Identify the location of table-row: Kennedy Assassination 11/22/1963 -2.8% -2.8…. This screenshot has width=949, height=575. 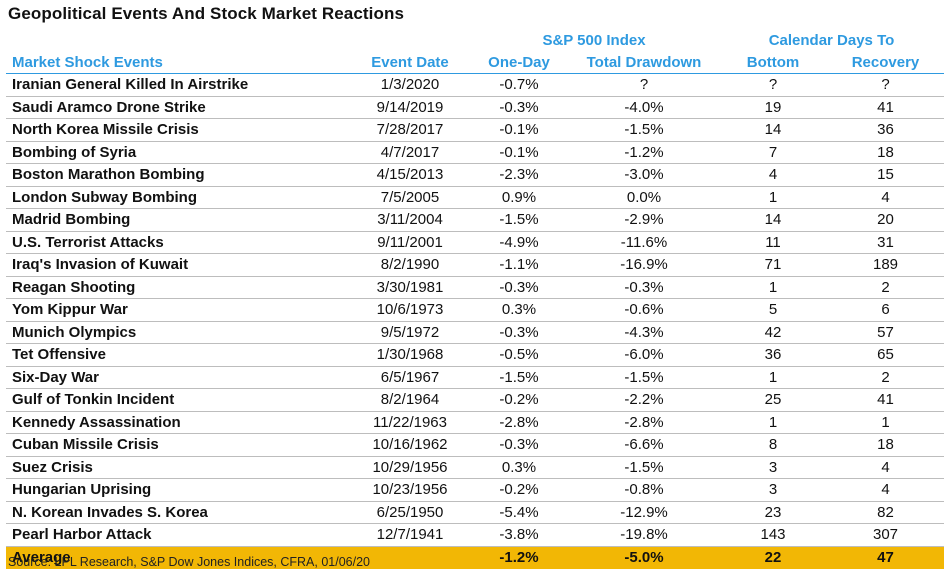
(475, 422).